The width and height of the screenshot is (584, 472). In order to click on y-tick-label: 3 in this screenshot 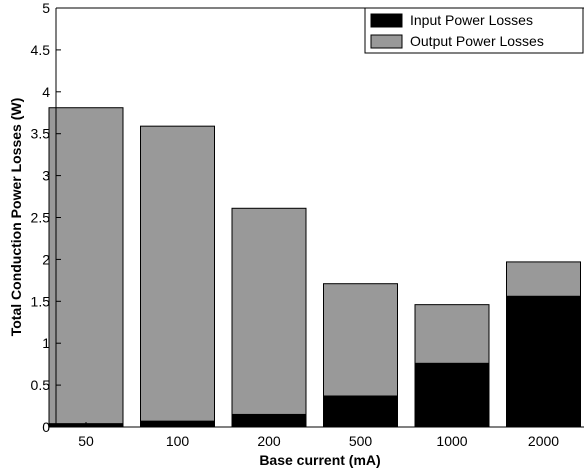, I will do `click(46, 176)`.